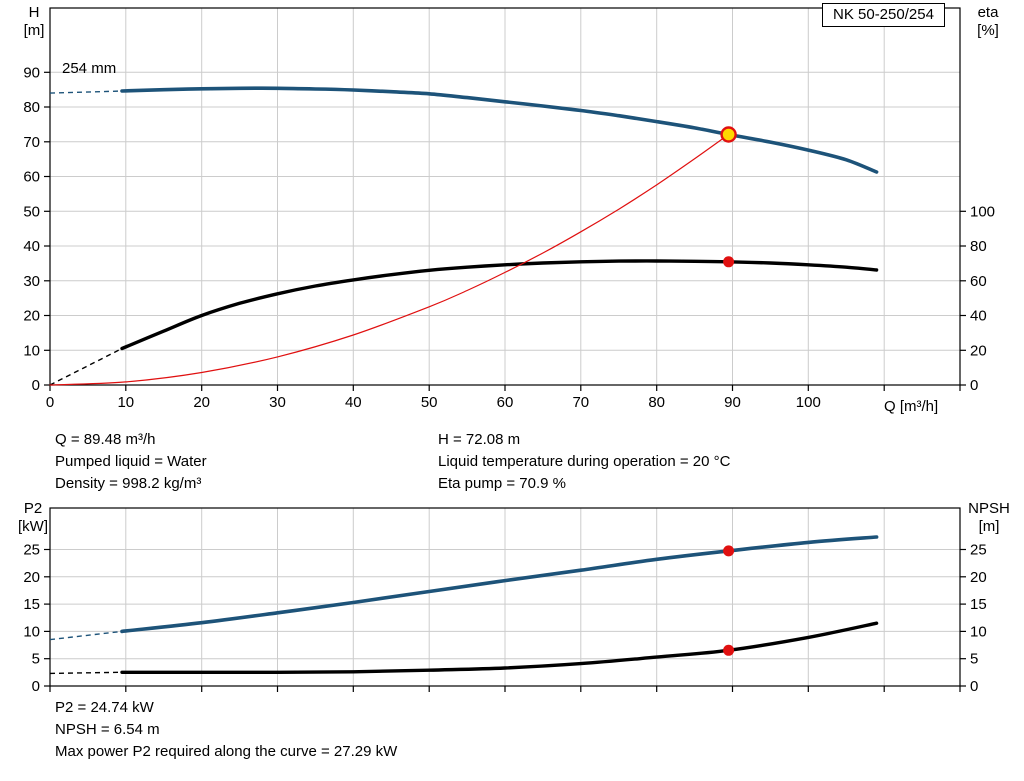 Image resolution: width=1024 pixels, height=781 pixels. I want to click on eta-axis-label: eta [%], so click(988, 22).